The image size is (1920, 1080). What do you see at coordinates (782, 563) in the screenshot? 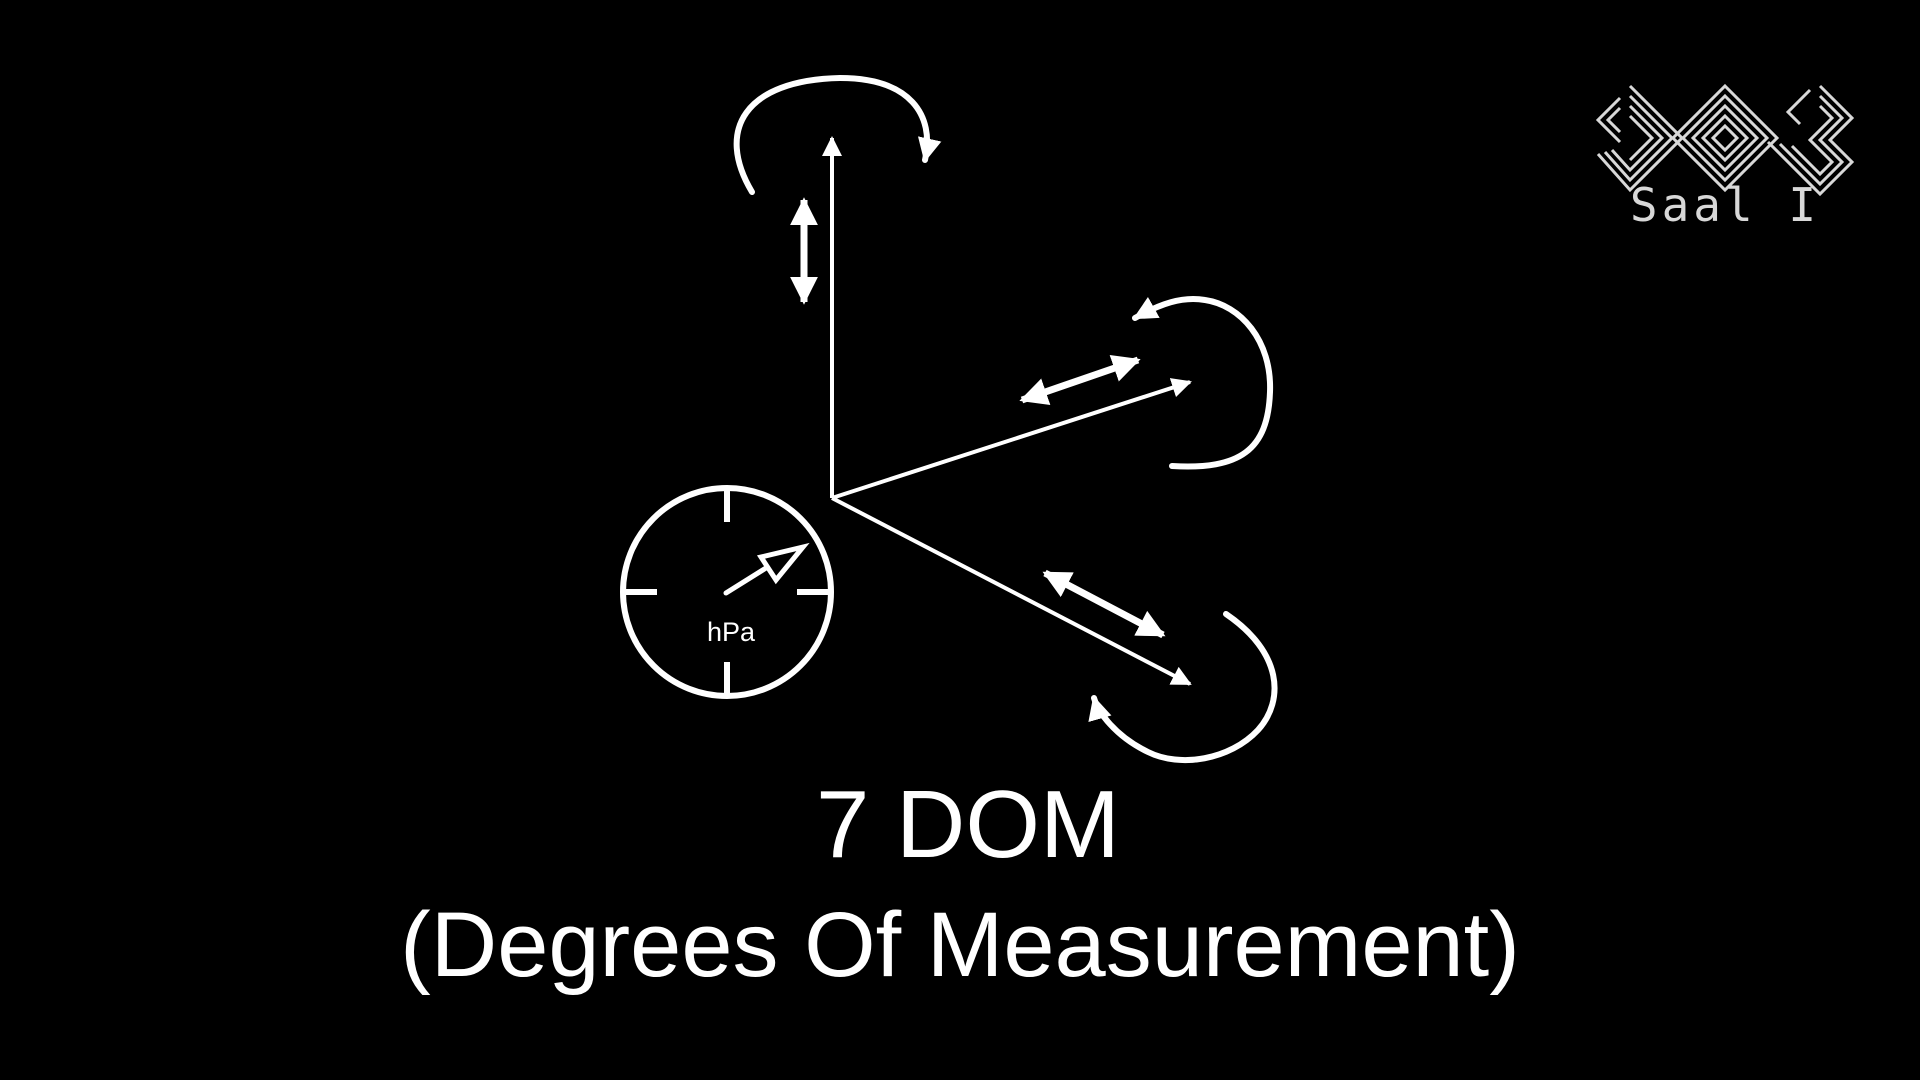
I see `gauge-needle-head` at bounding box center [782, 563].